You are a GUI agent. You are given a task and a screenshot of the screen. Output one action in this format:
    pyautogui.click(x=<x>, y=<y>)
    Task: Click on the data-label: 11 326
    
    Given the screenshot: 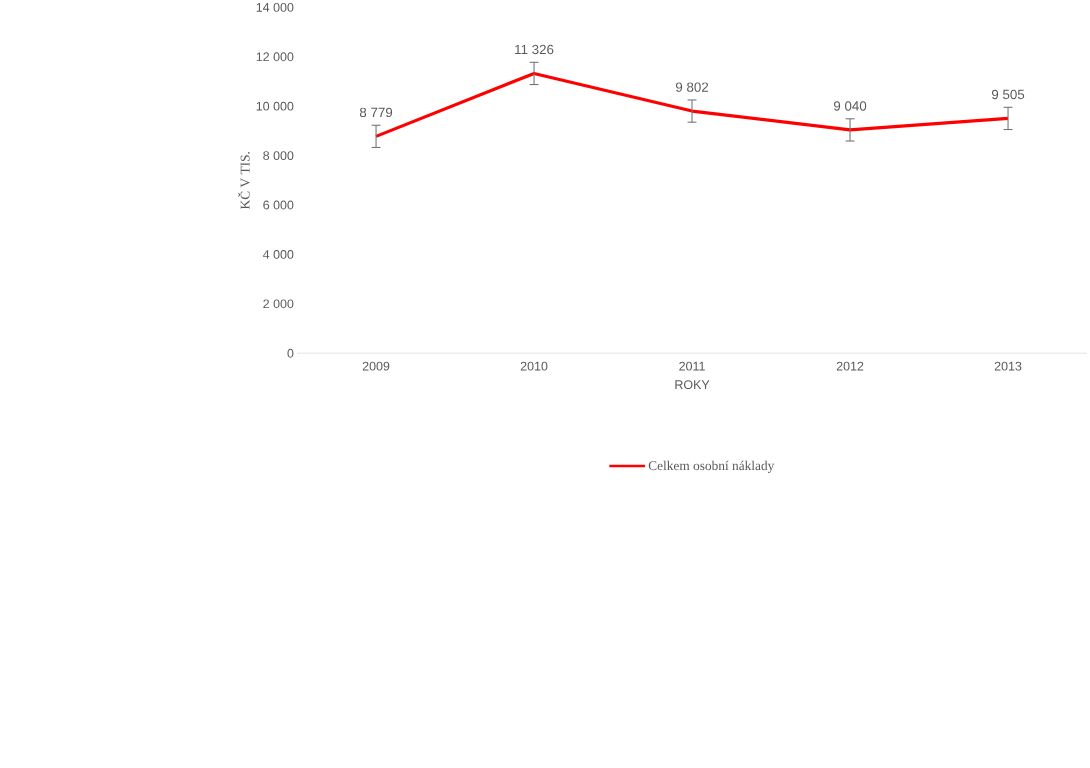 What is the action you would take?
    pyautogui.click(x=534, y=49)
    